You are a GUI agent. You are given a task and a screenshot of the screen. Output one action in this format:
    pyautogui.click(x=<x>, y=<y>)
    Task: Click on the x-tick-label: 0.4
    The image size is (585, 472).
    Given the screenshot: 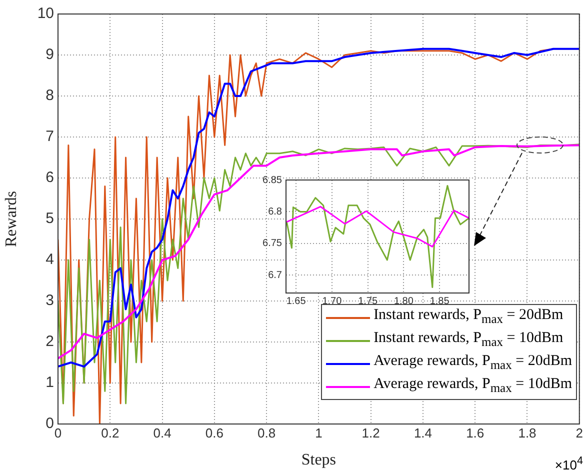 What is the action you would take?
    pyautogui.click(x=162, y=432)
    